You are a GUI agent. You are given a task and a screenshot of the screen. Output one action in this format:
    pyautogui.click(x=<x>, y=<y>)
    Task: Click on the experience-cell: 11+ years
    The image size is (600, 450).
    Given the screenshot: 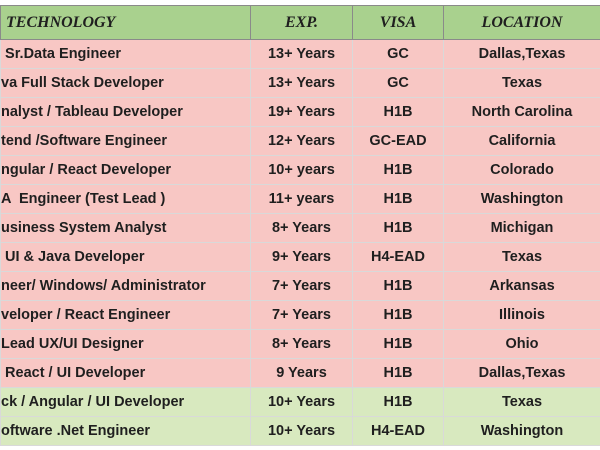 What is the action you would take?
    pyautogui.click(x=301, y=199)
    